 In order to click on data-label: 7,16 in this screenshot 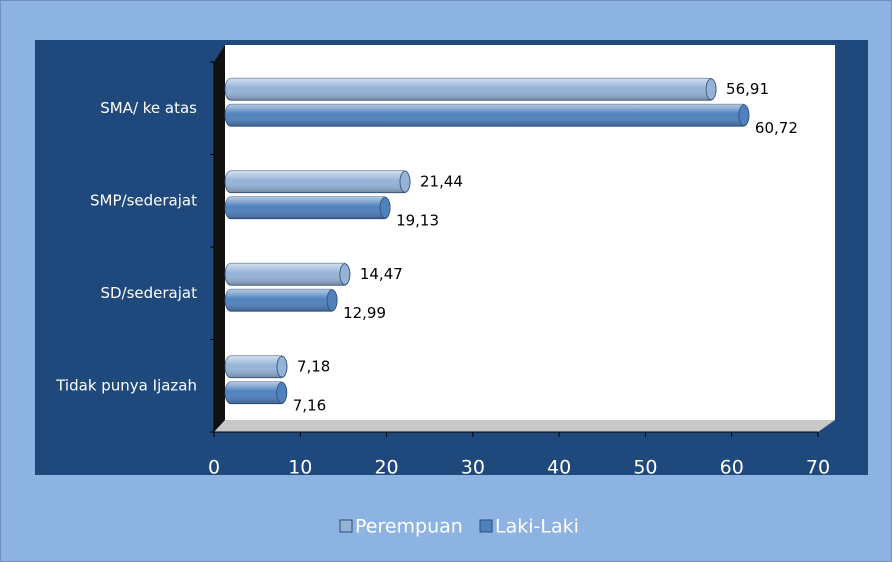, I will do `click(309, 405)`.